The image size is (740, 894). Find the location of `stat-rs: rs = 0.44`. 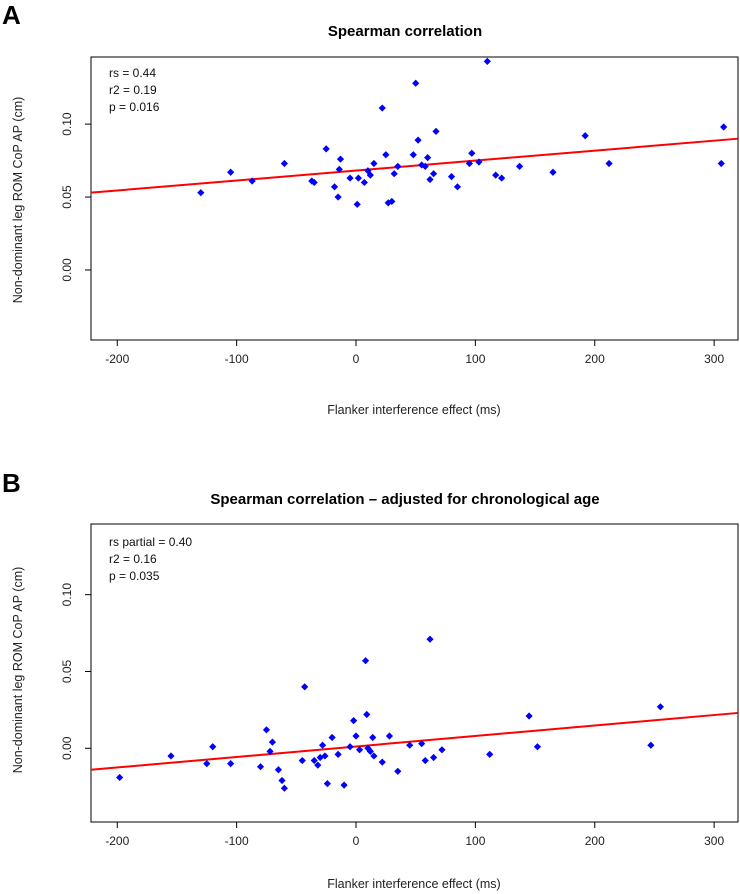

stat-rs: rs = 0.44 is located at coordinates (132, 73).